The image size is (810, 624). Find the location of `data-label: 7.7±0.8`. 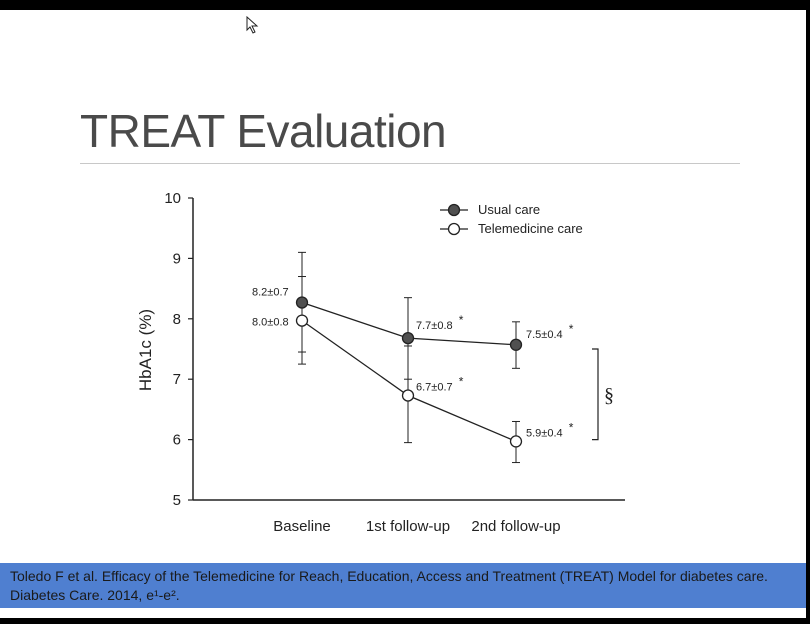

data-label: 7.7±0.8 is located at coordinates (434, 326).